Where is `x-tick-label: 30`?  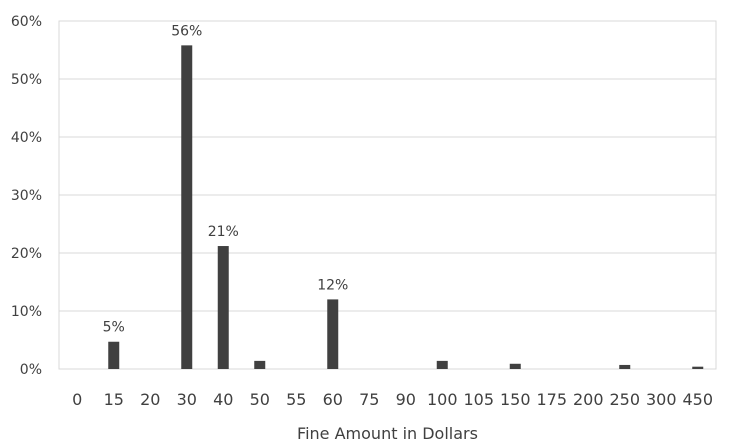
x-tick-label: 30 is located at coordinates (187, 399).